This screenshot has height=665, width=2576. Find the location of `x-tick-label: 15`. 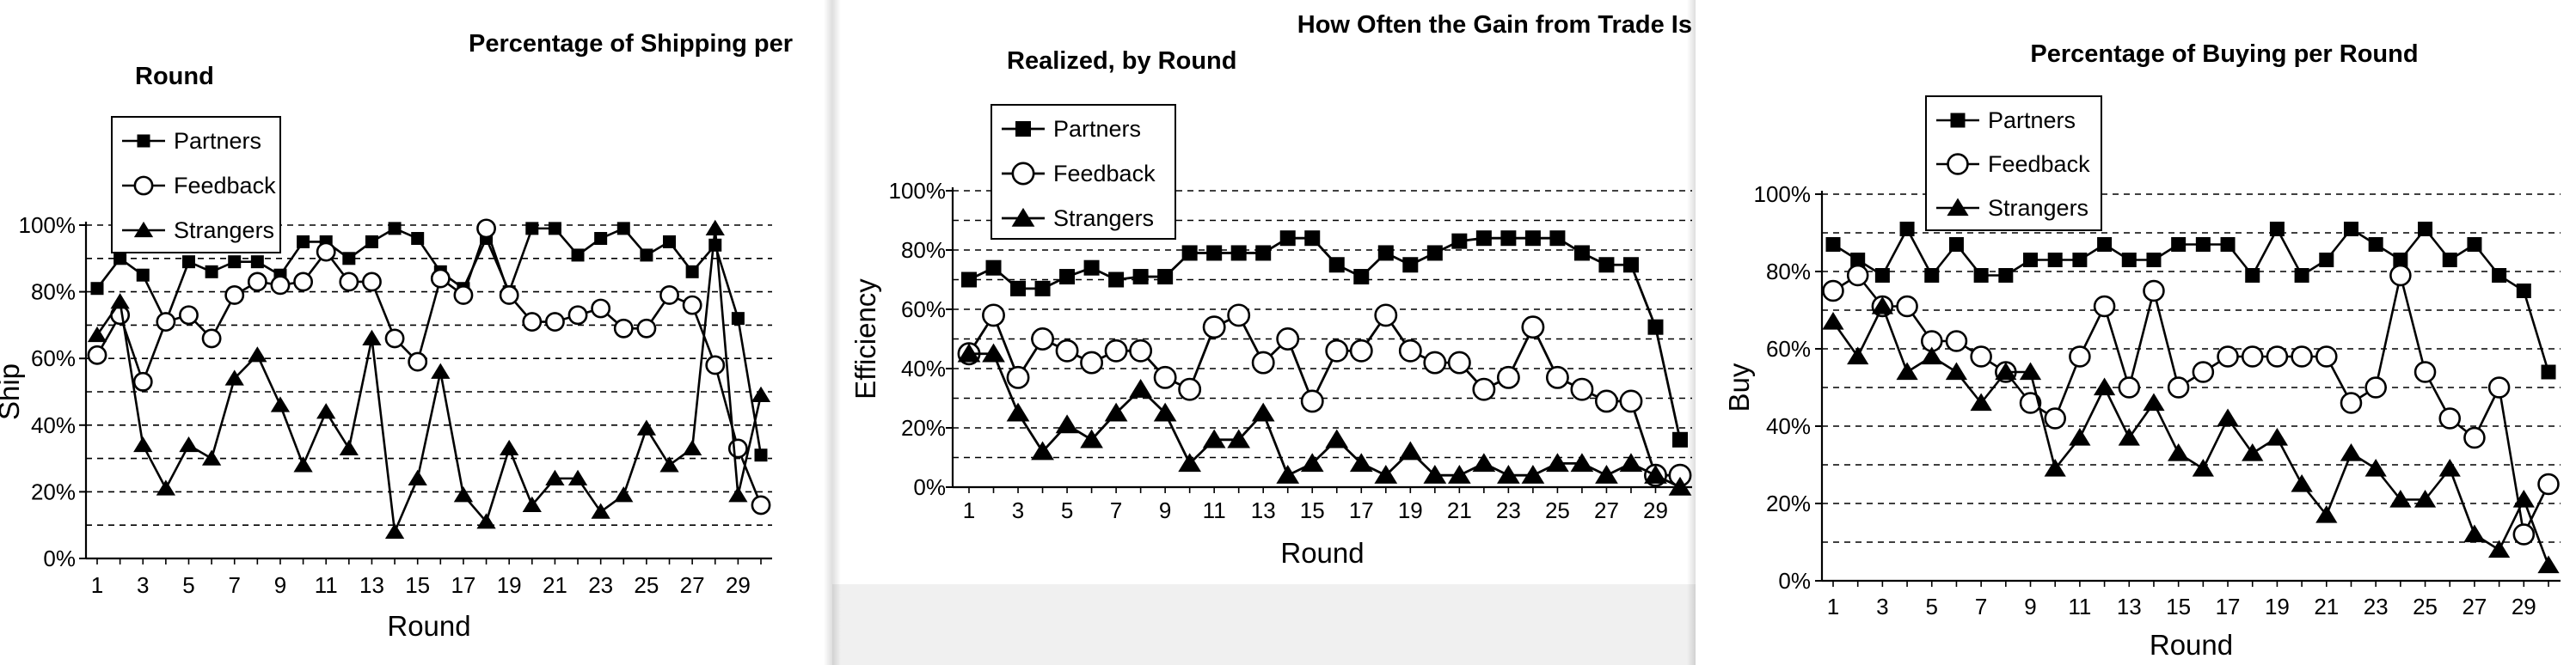

x-tick-label: 15 is located at coordinates (417, 585).